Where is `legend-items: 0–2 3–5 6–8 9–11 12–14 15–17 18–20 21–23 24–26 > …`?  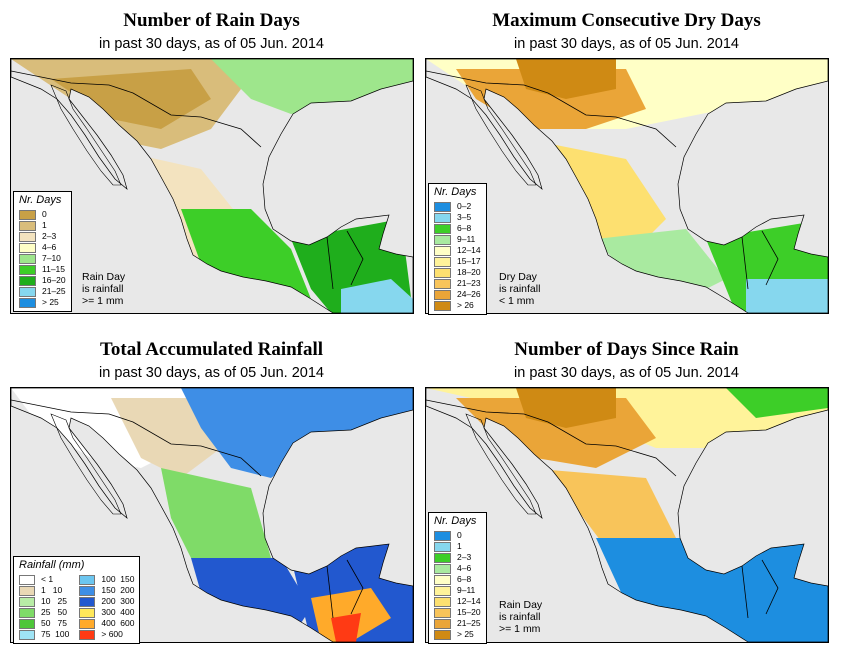 legend-items: 0–2 3–5 6–8 9–11 12–14 15–17 18–20 21–23 24–26 > … is located at coordinates (457, 256).